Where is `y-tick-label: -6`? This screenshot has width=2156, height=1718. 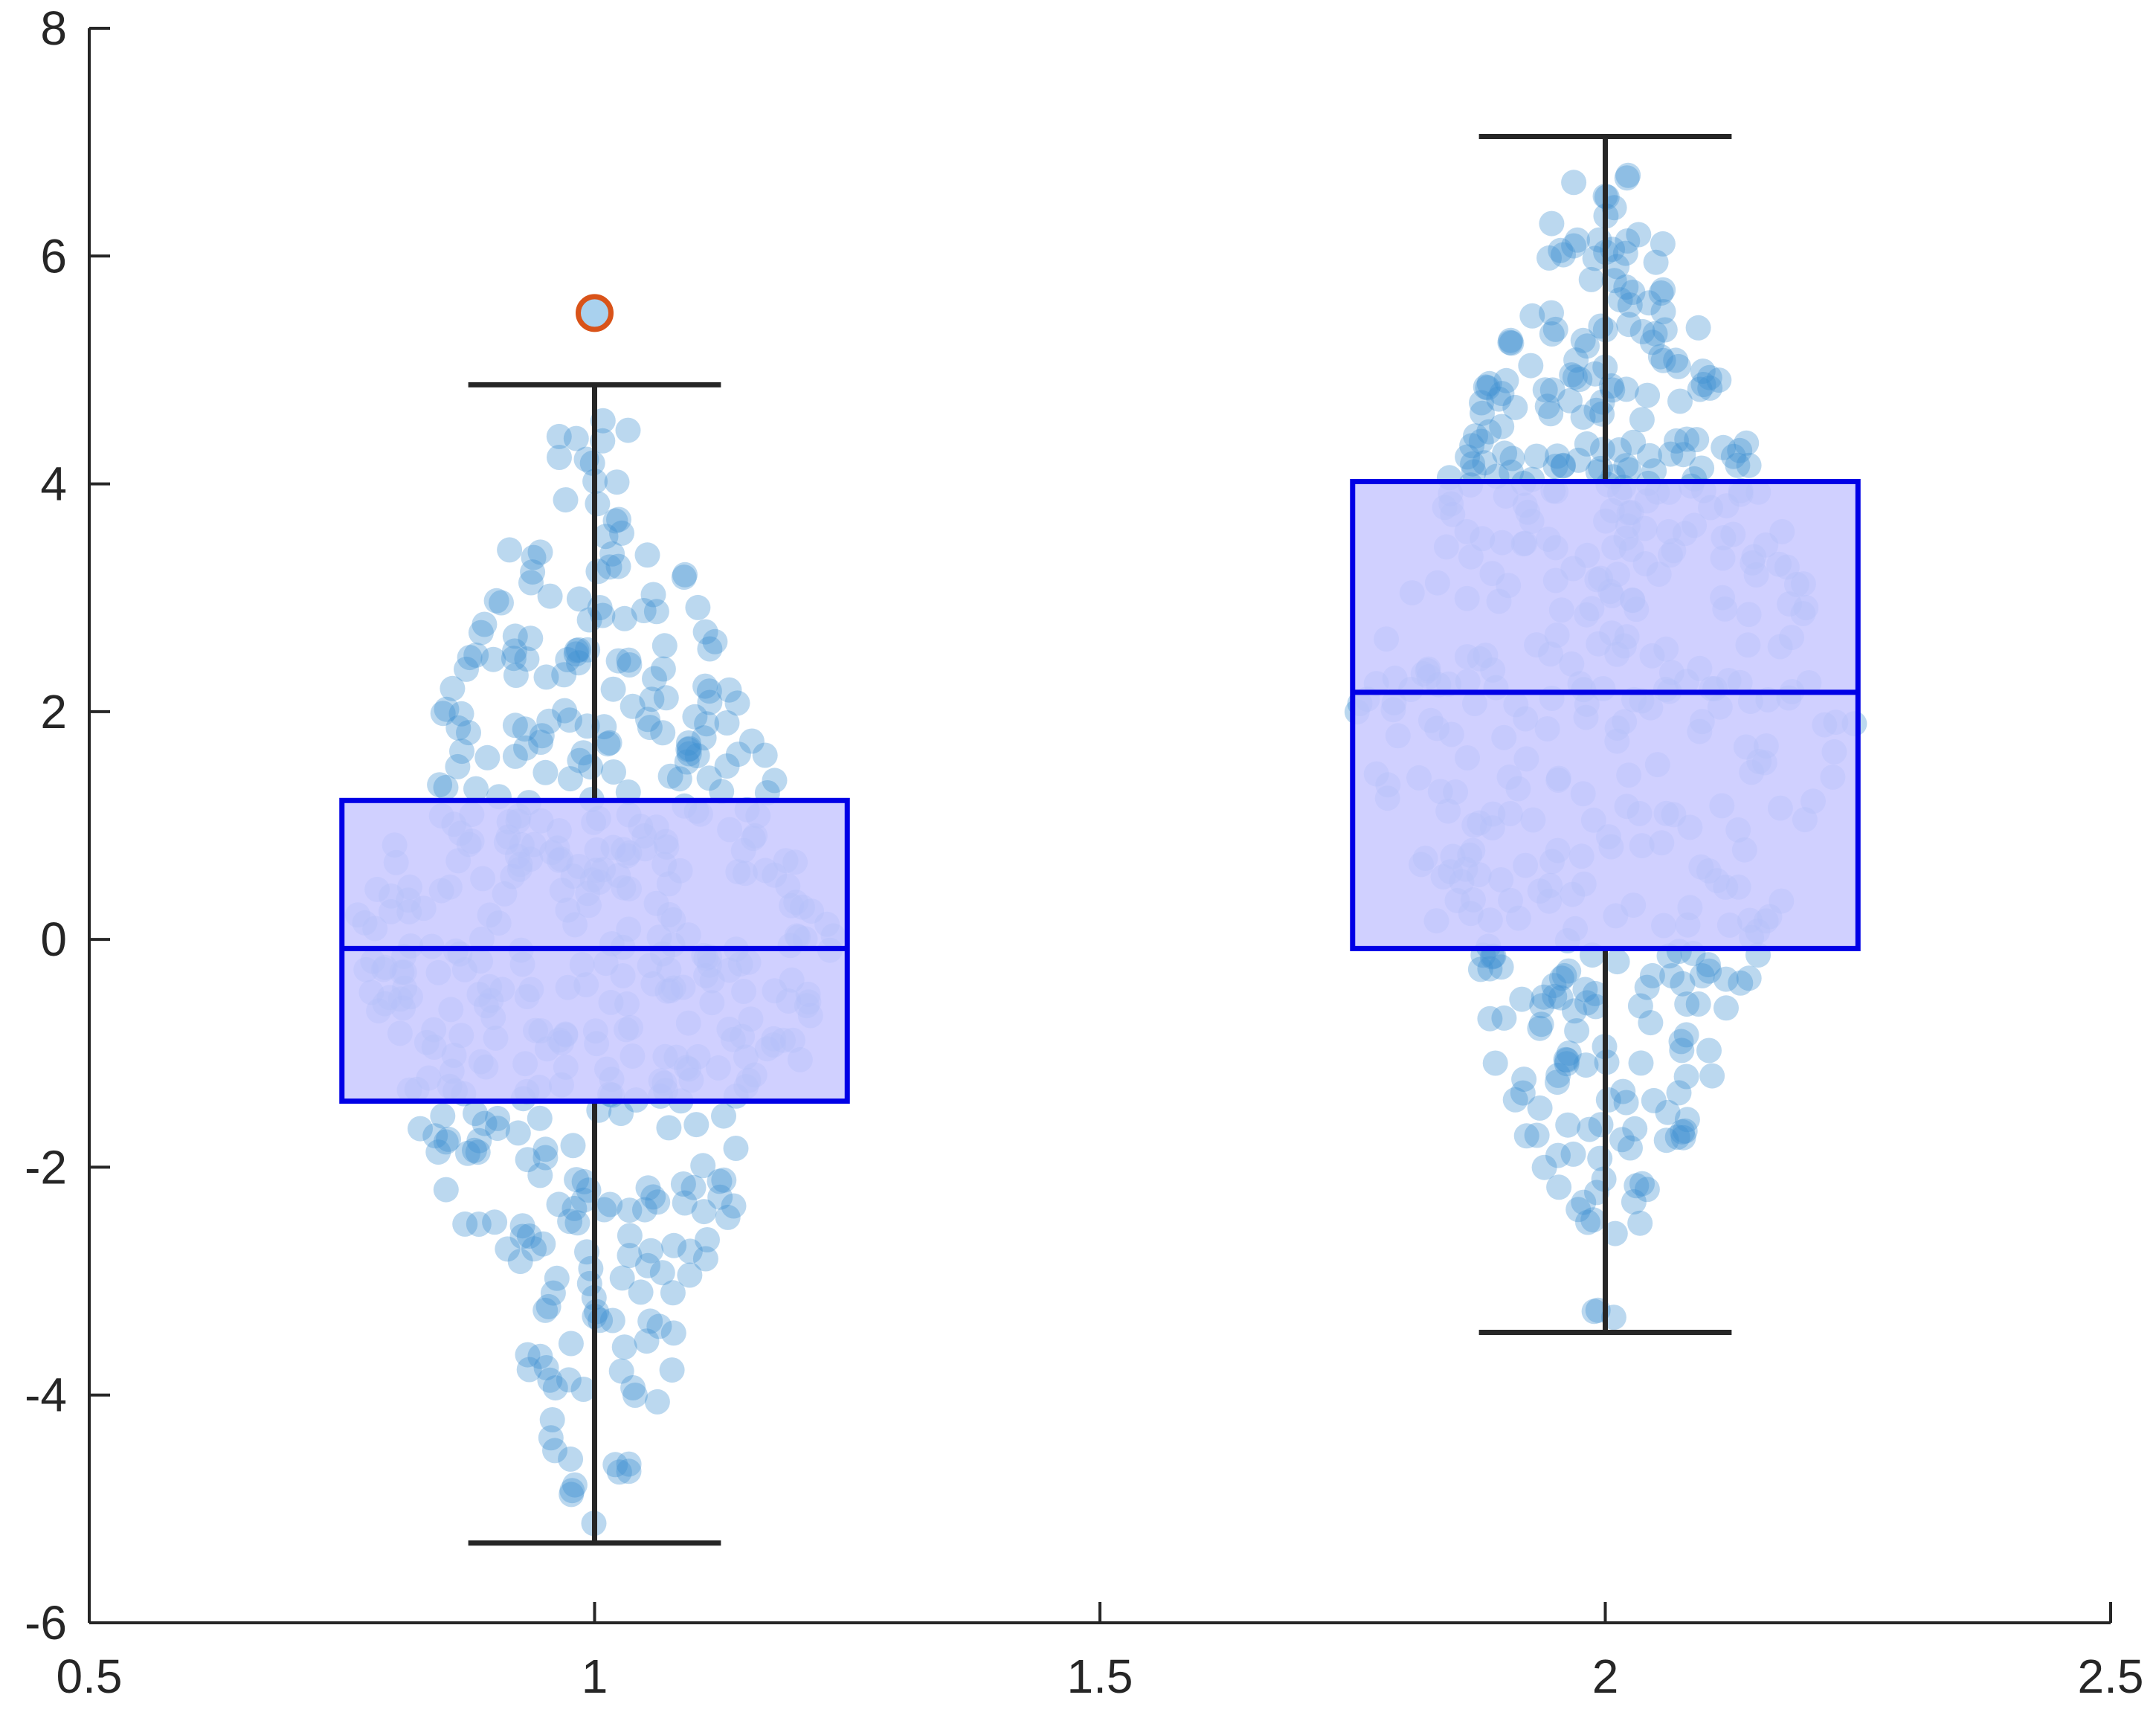 y-tick-label: -6 is located at coordinates (46, 1623).